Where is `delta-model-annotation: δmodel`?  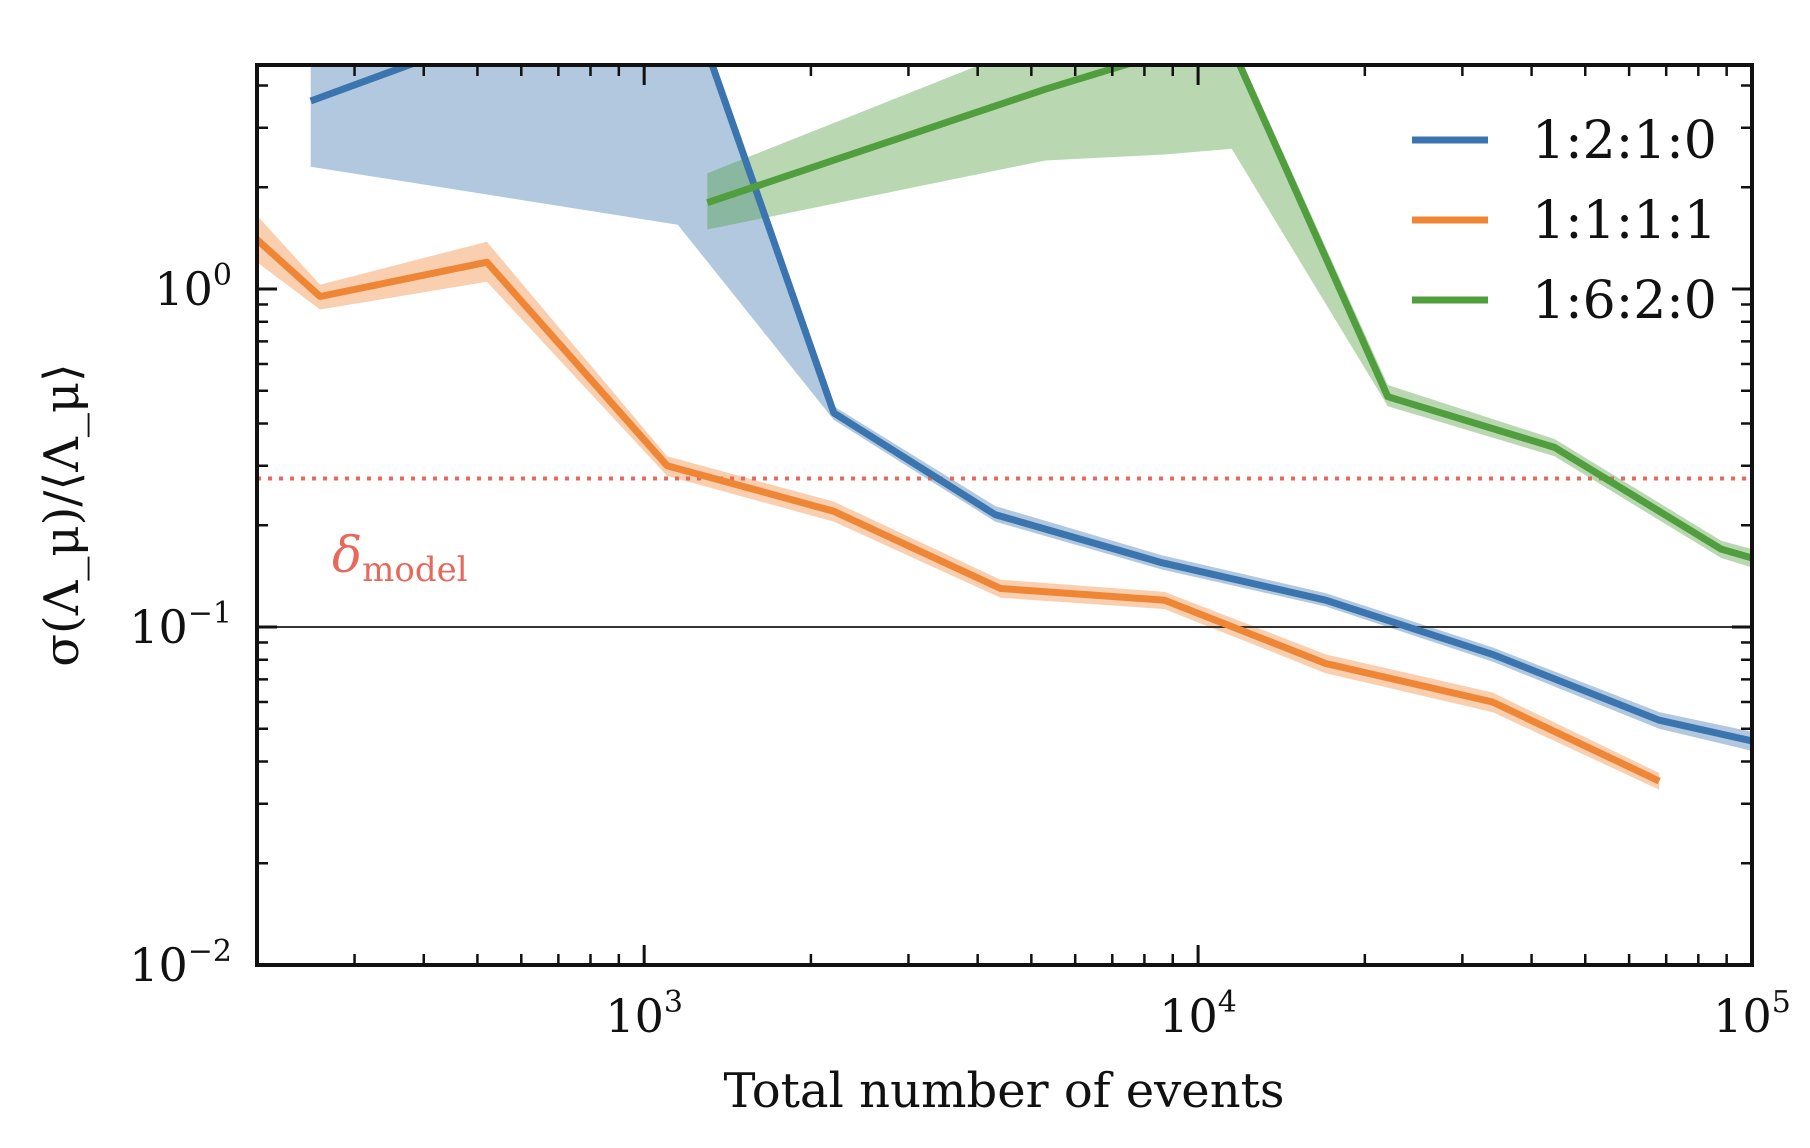
delta-model-annotation: δmodel is located at coordinates (400, 558).